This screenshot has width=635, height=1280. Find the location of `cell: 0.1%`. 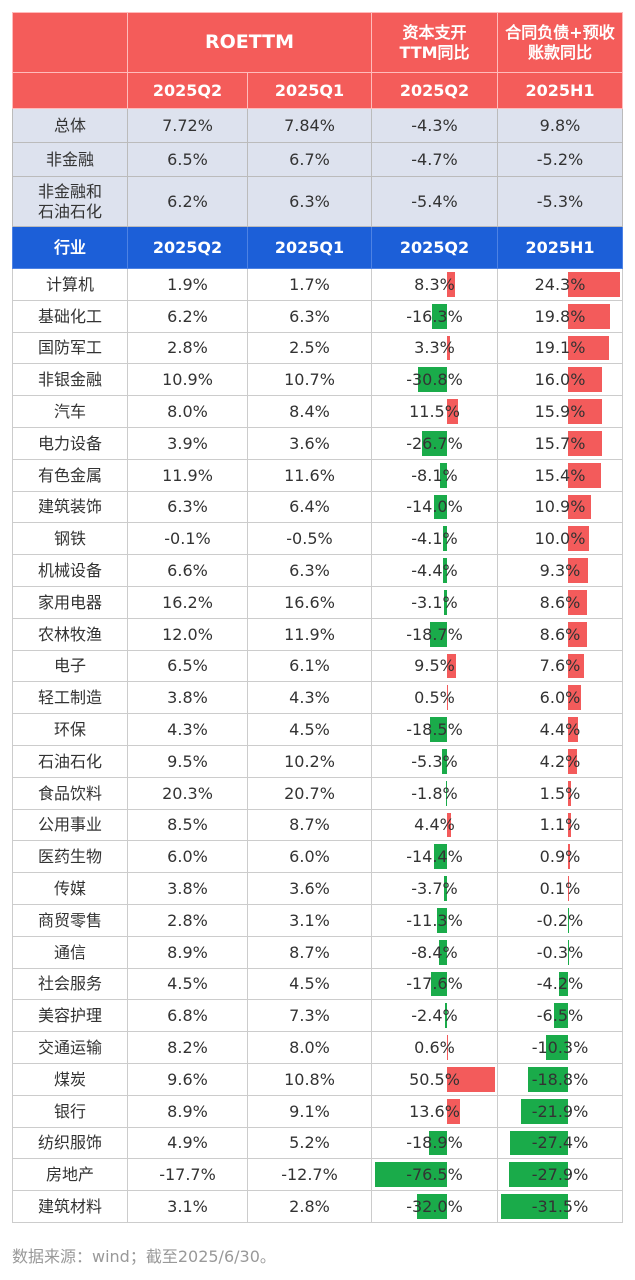

cell: 0.1% is located at coordinates (560, 888).